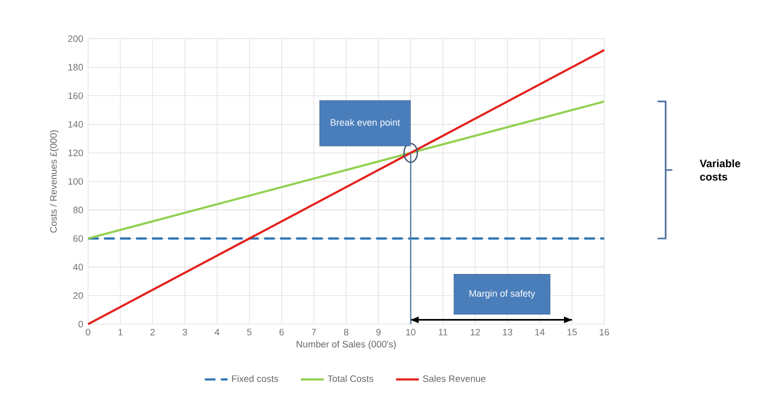  Describe the element at coordinates (282, 332) in the screenshot. I see `x-tick-label: 6` at that location.